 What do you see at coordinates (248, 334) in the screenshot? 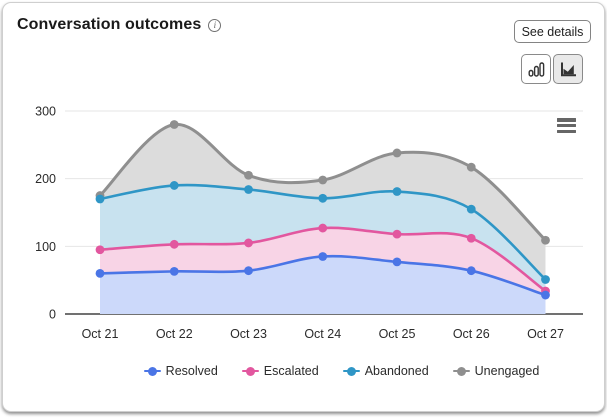
I see `x-tick-label: Oct 23` at bounding box center [248, 334].